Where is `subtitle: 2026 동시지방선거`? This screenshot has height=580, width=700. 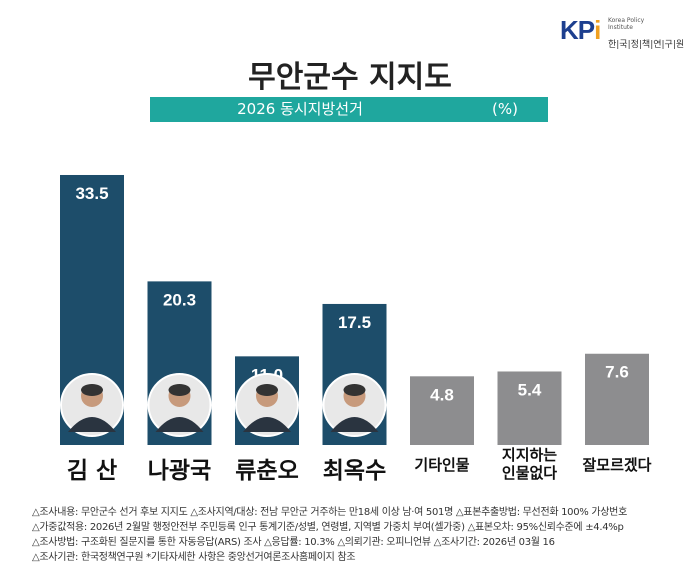
subtitle: 2026 동시지방선거 is located at coordinates (300, 109).